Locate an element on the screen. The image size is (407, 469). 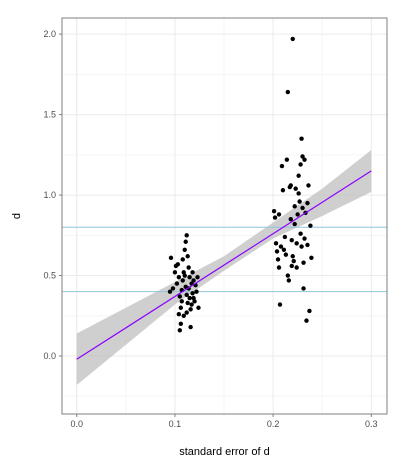
x-tick-label: 0.3 is located at coordinates (371, 424).